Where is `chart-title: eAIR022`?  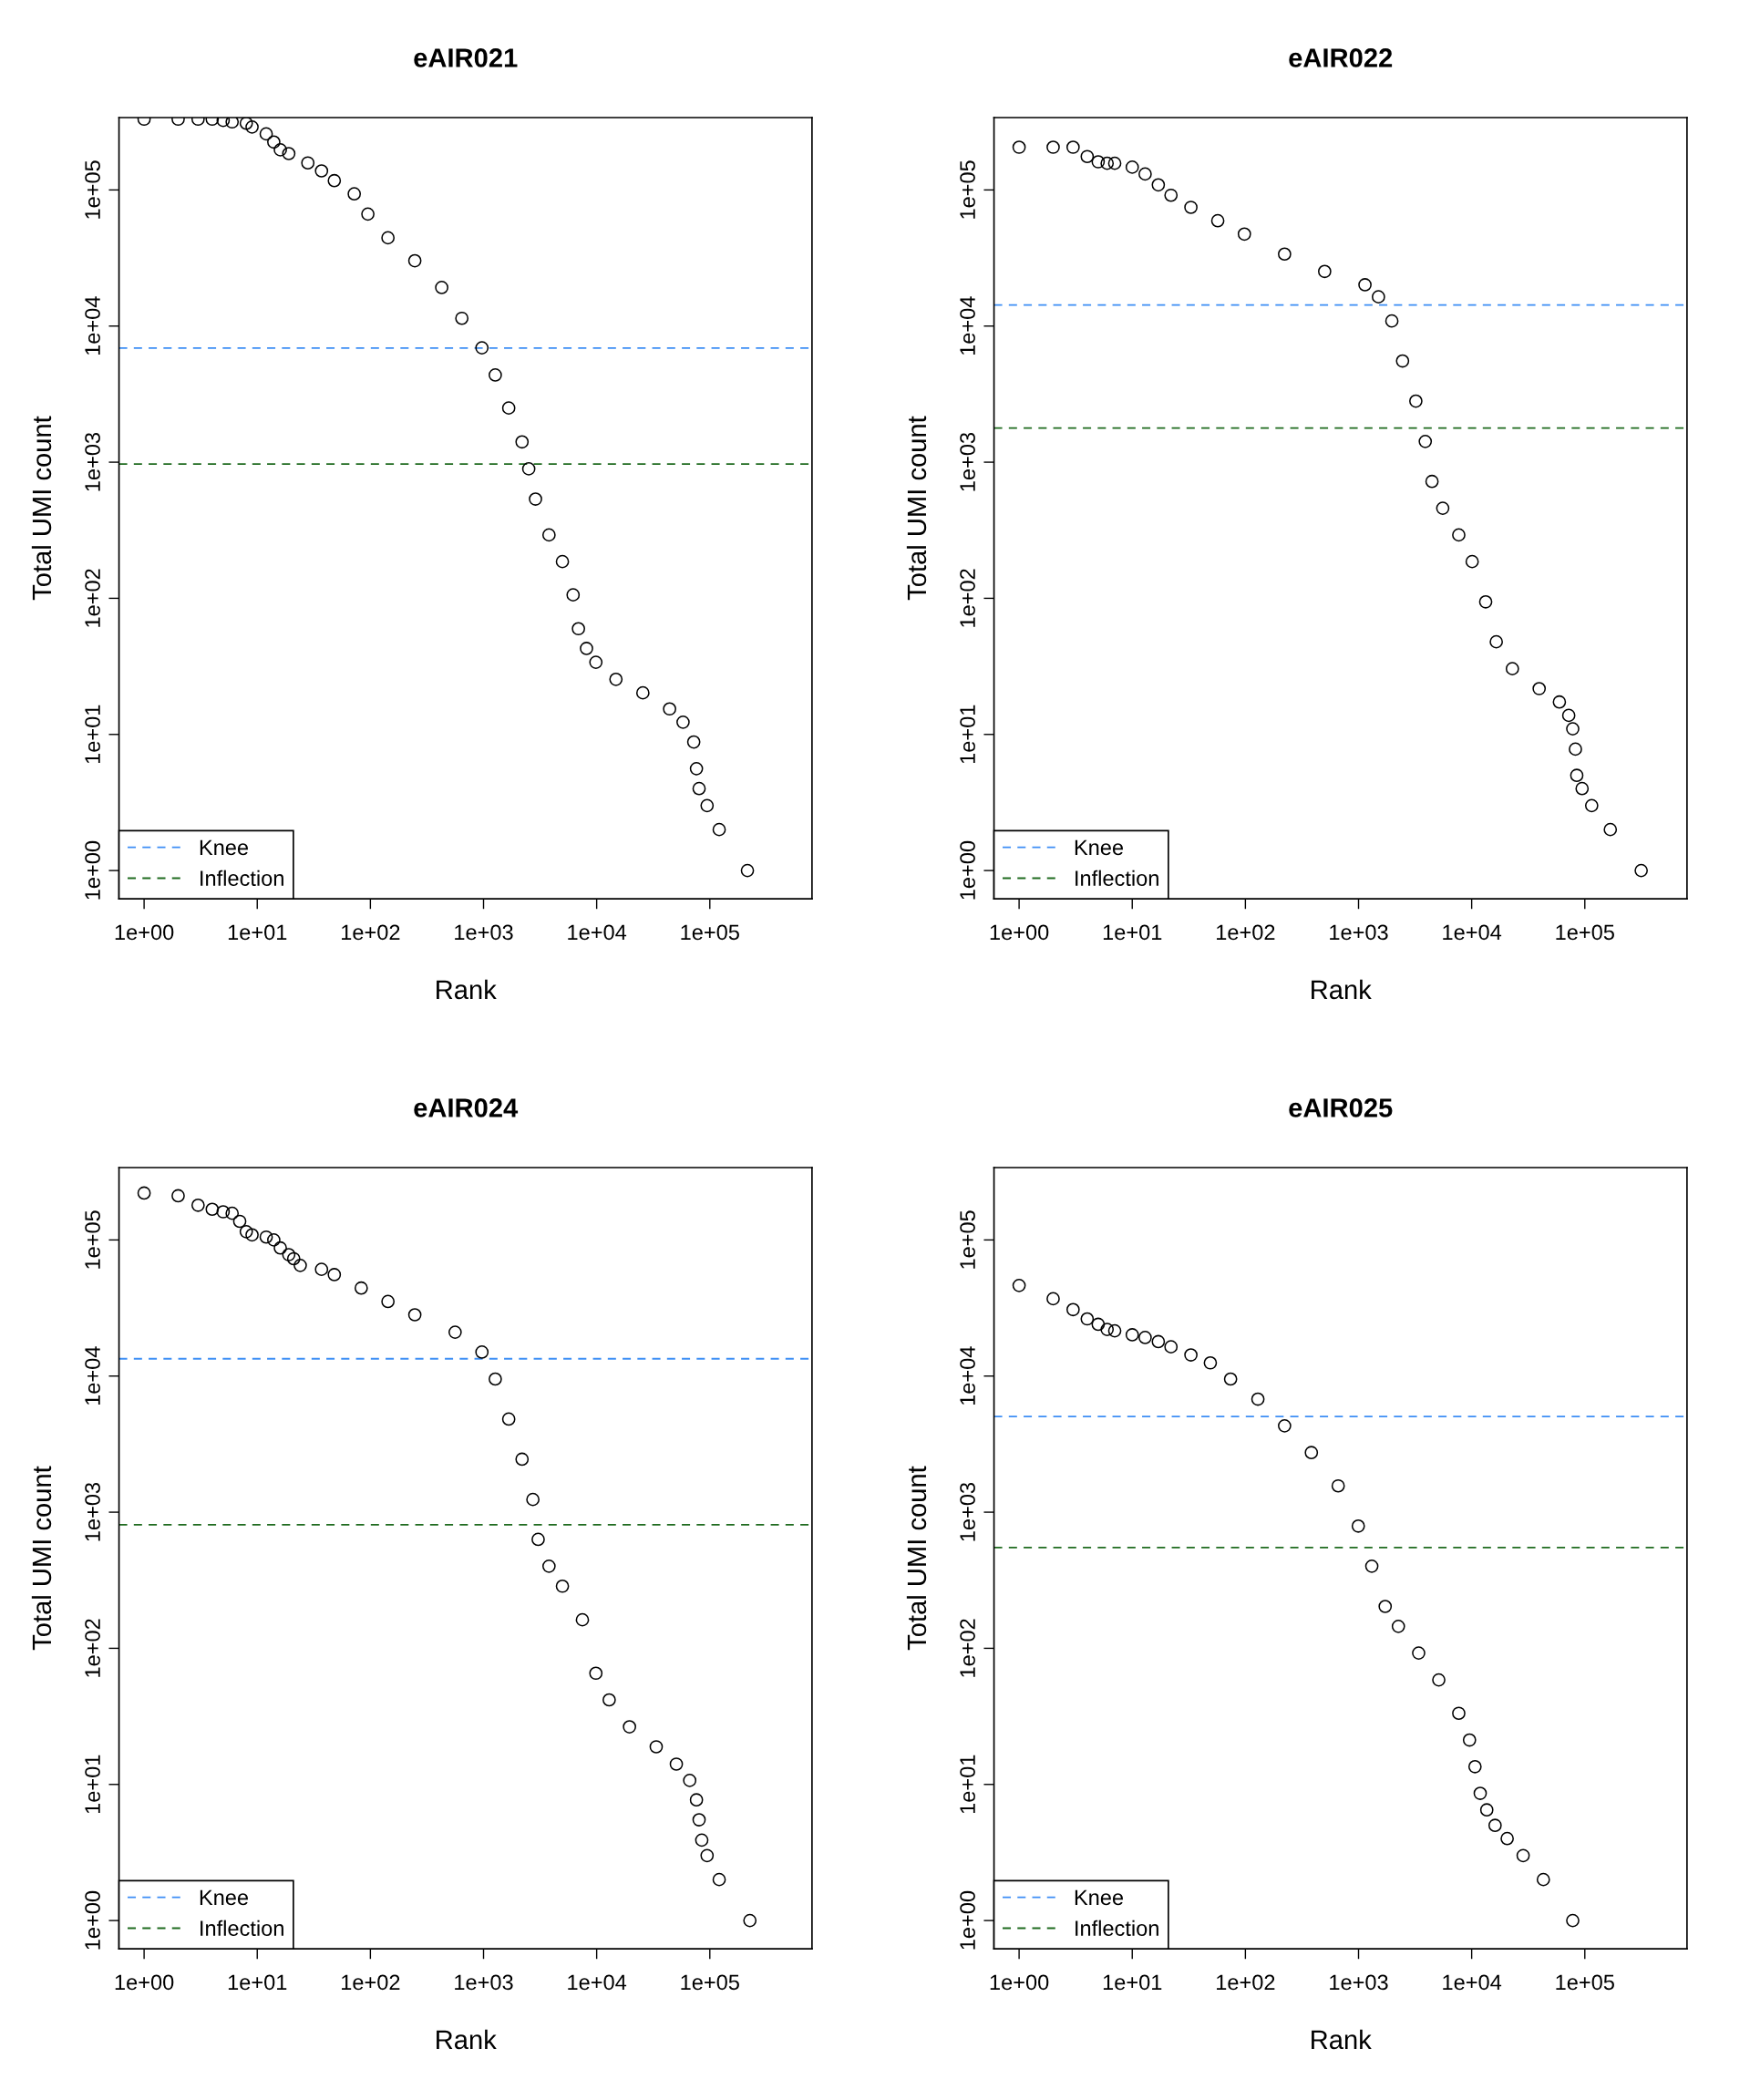
chart-title: eAIR022 is located at coordinates (1341, 58).